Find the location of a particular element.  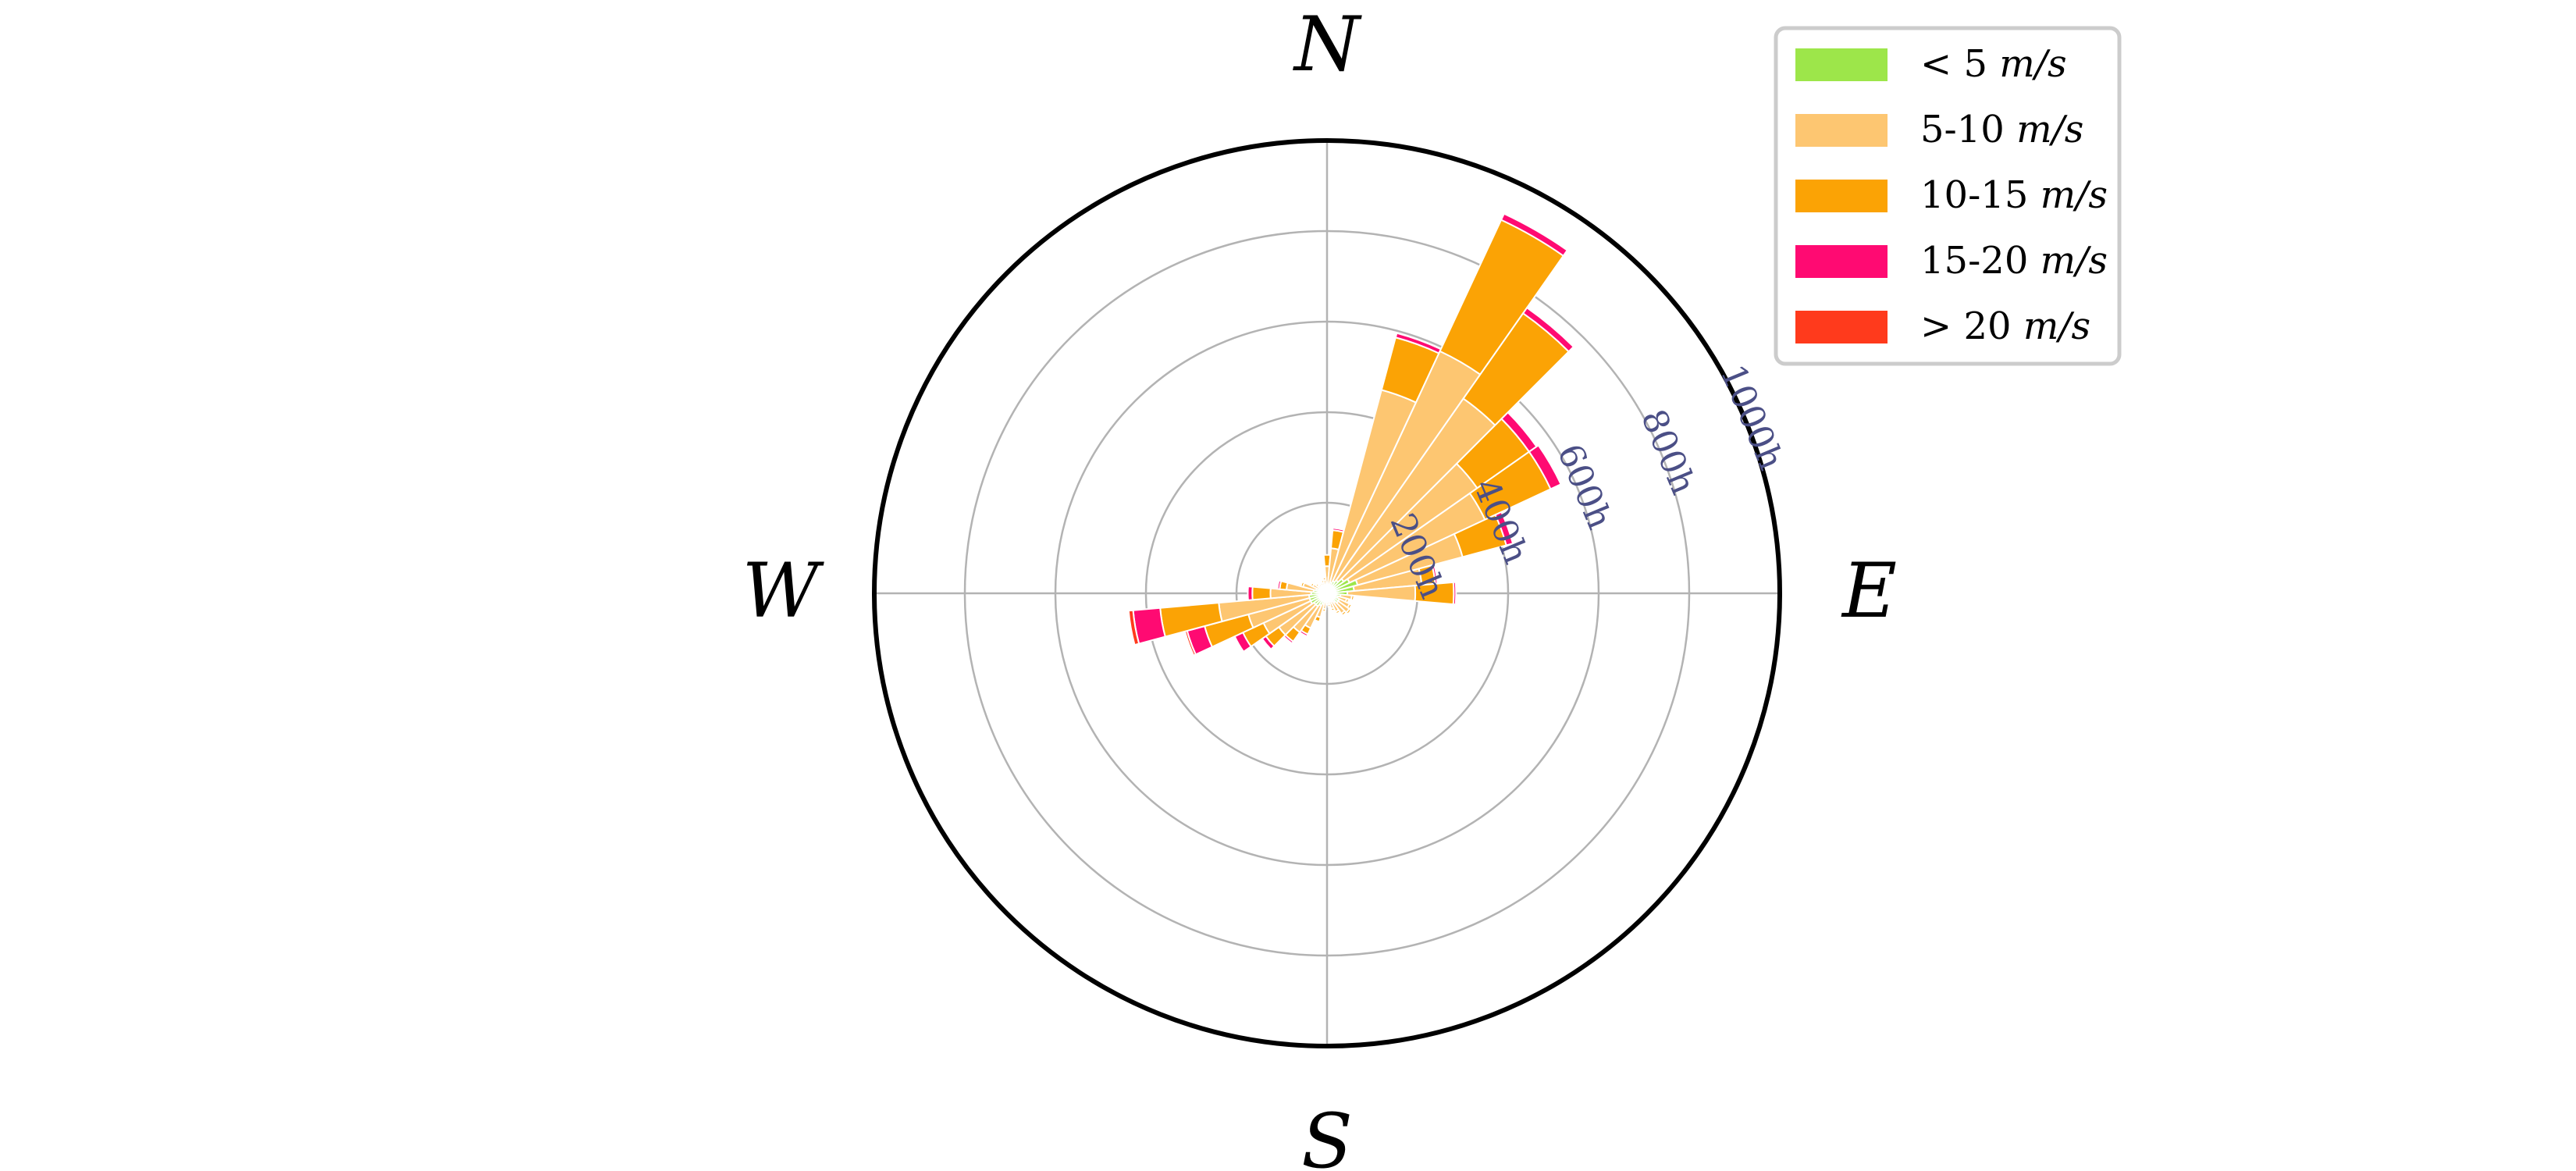

legend-label-1: 5-10 m/s is located at coordinates (2001, 129).